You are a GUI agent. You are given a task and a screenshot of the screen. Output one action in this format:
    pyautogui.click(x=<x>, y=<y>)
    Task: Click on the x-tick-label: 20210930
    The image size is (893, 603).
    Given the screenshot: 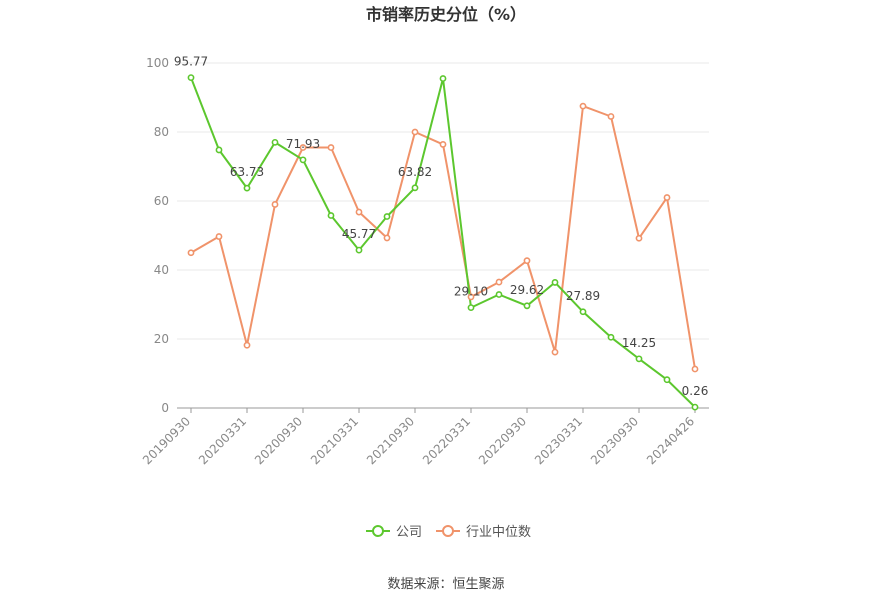 What is the action you would take?
    pyautogui.click(x=390, y=440)
    